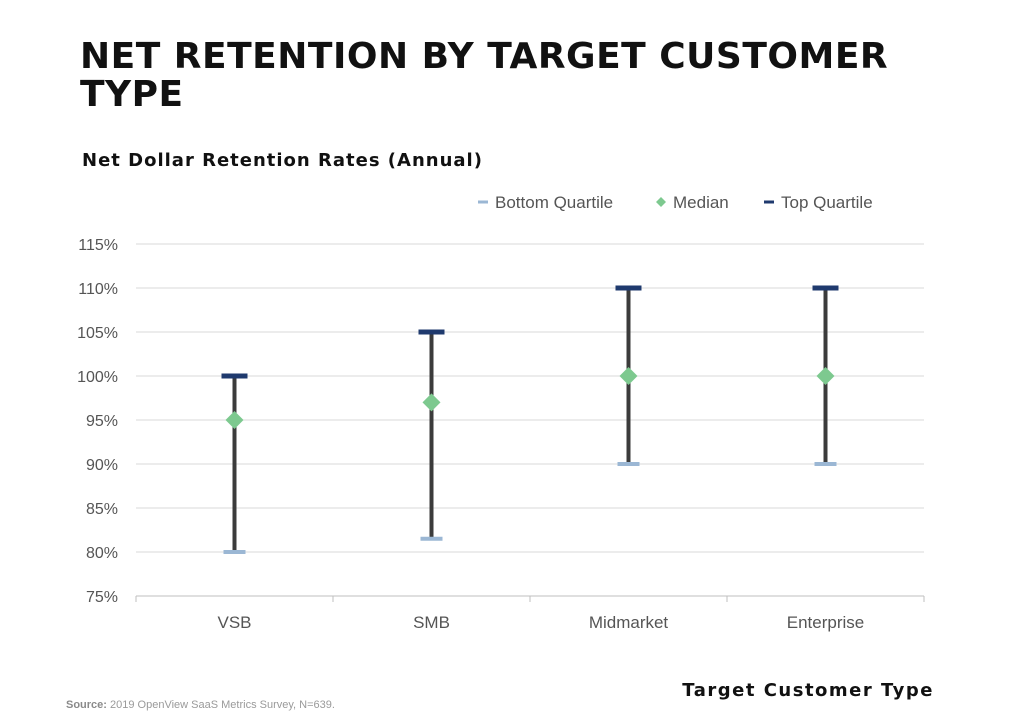  I want to click on x-axis-title: Target Customer Type, so click(808, 690).